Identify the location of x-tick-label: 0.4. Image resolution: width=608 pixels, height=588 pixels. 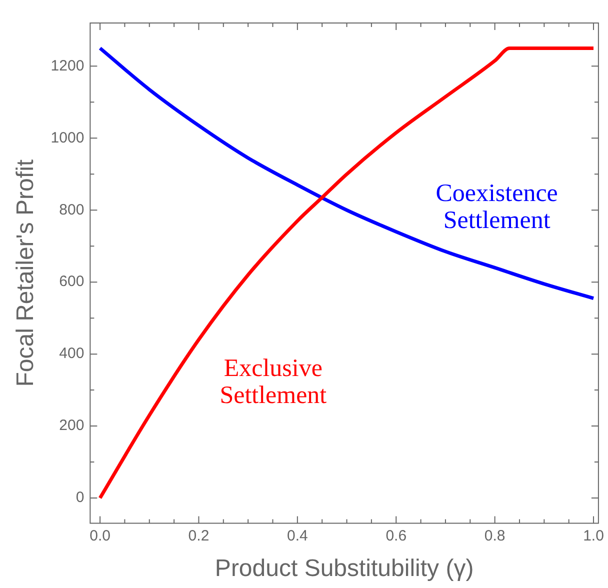
(297, 535).